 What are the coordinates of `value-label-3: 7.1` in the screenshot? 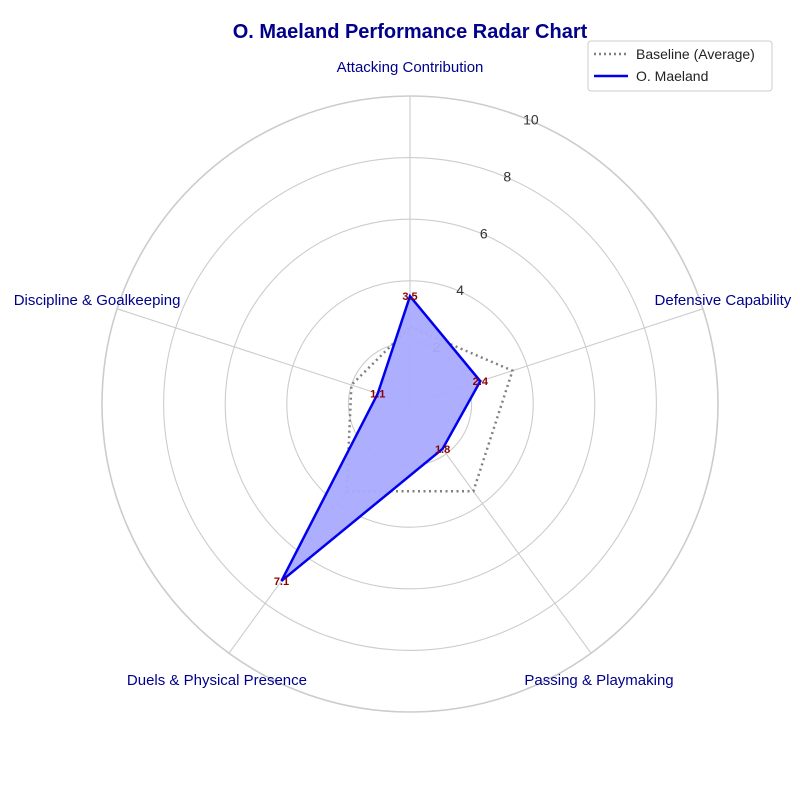 It's located at (281, 582).